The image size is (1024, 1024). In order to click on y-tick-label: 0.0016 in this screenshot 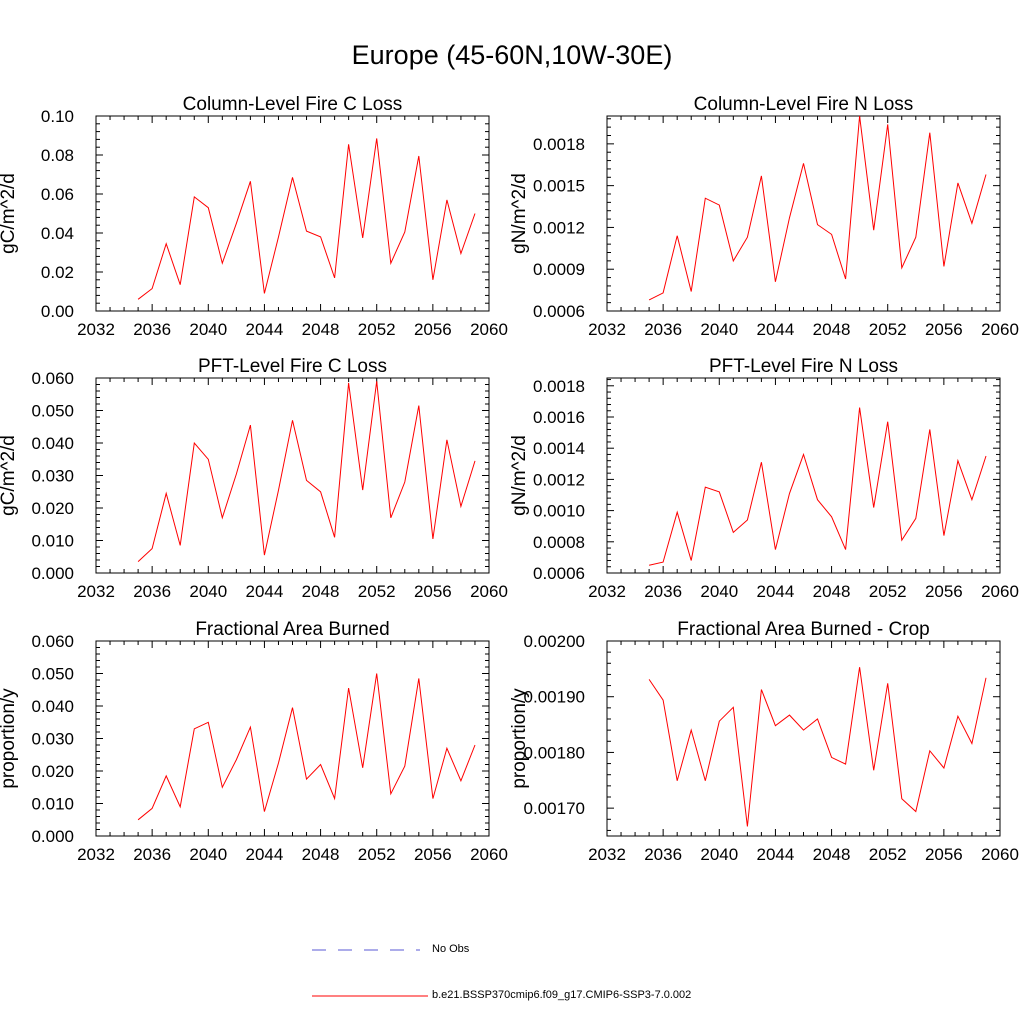, I will do `click(559, 417)`.